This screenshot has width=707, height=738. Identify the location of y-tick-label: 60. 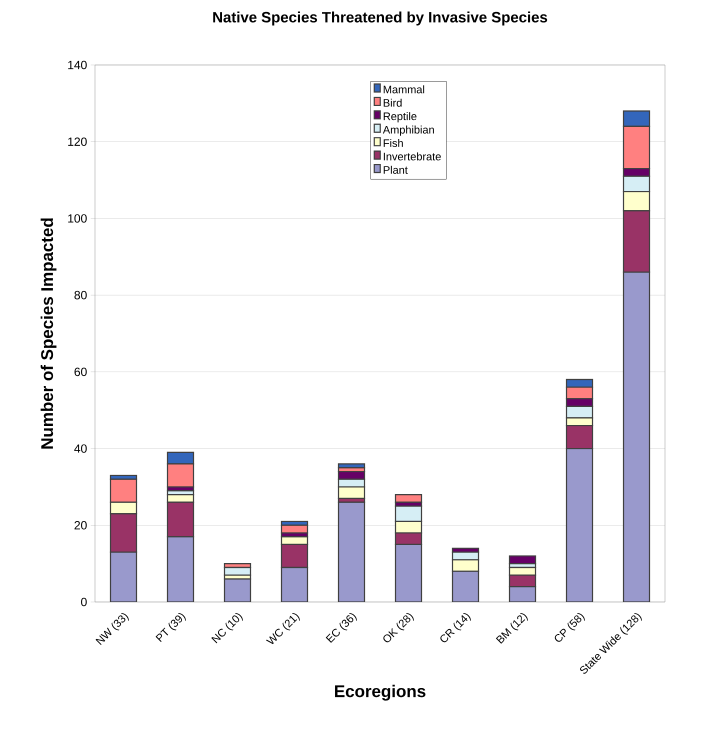
(80, 372).